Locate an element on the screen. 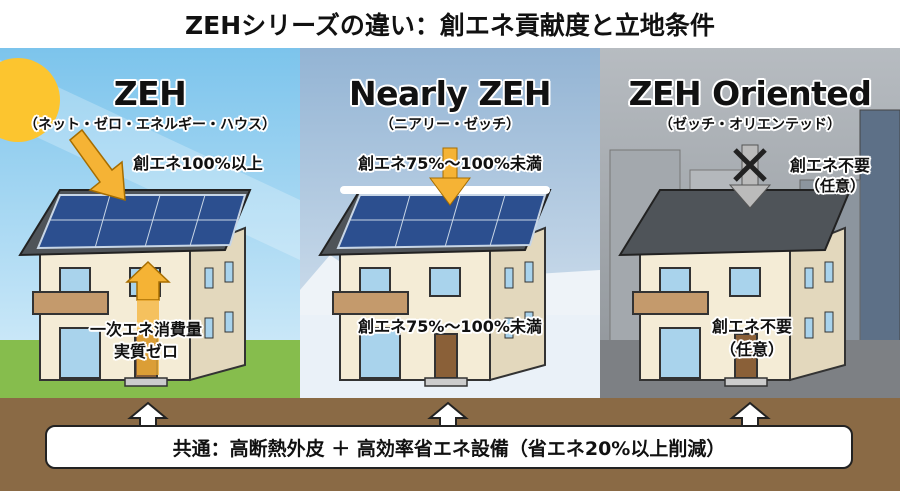  cross-icon is located at coordinates (750, 165).